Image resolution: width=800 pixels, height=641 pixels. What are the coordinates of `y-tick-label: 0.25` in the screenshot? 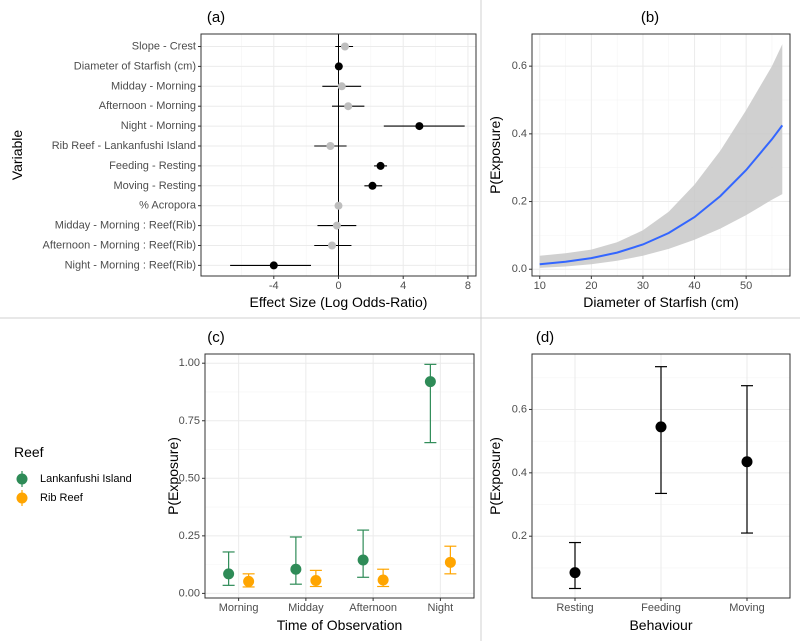 It's located at (189, 536).